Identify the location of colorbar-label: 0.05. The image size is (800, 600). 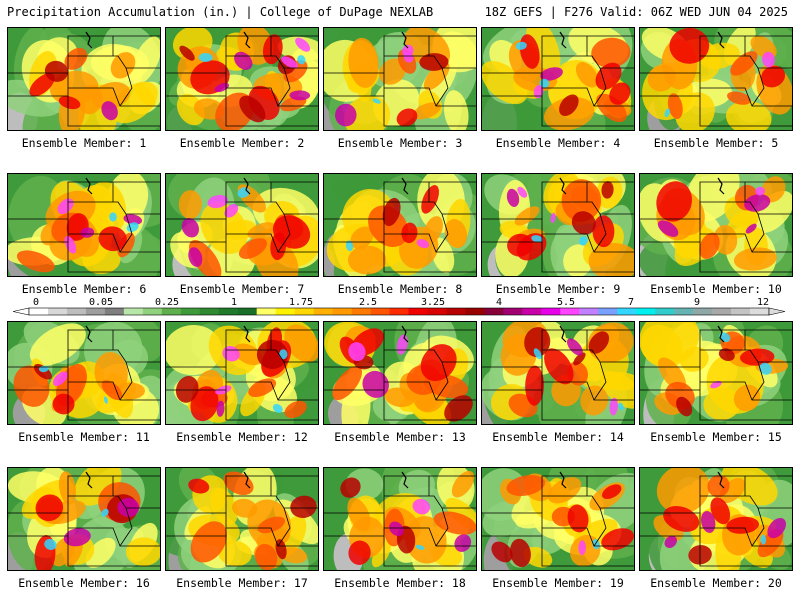
(101, 302).